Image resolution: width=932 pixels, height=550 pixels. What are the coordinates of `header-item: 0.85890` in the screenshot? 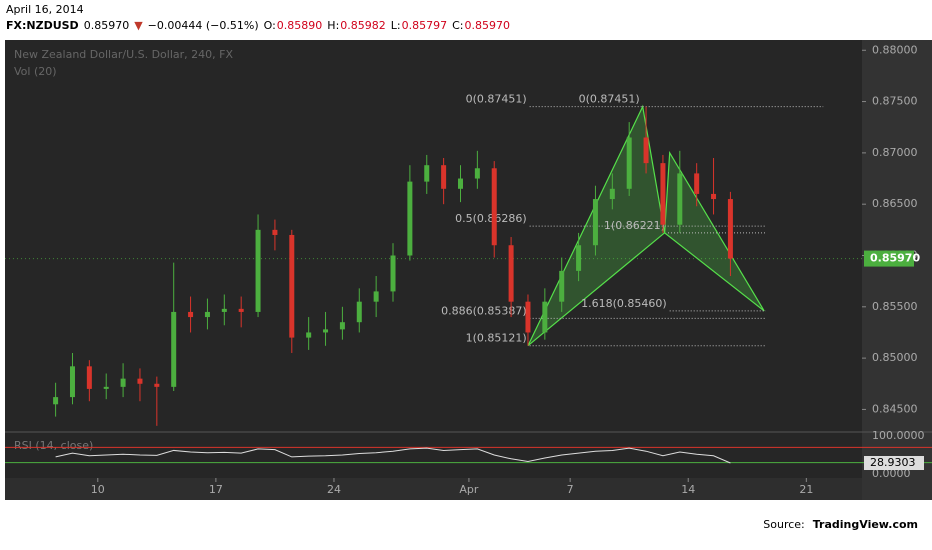 It's located at (300, 25).